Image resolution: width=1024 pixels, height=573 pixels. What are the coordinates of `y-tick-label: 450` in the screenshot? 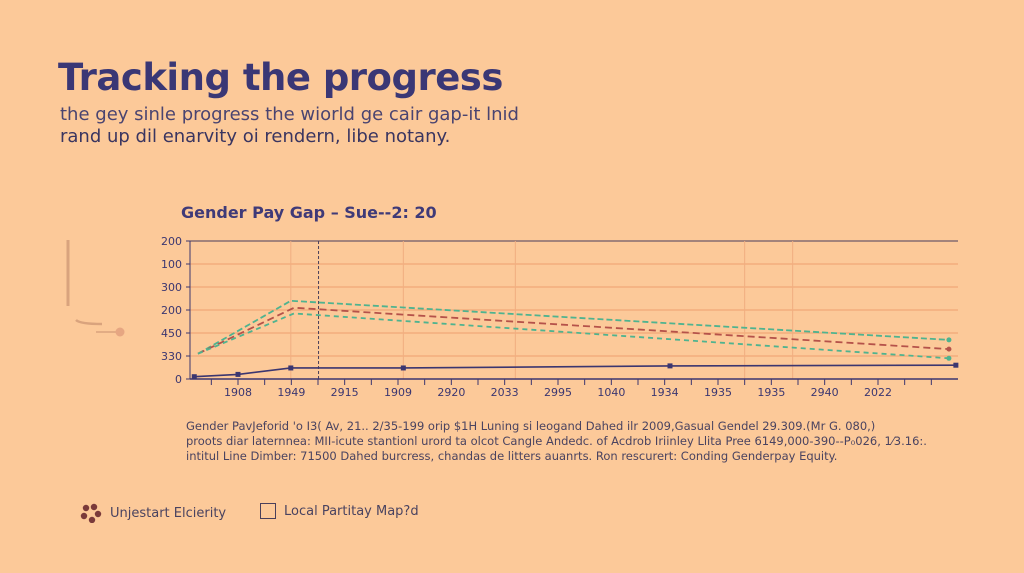 It's located at (171, 333).